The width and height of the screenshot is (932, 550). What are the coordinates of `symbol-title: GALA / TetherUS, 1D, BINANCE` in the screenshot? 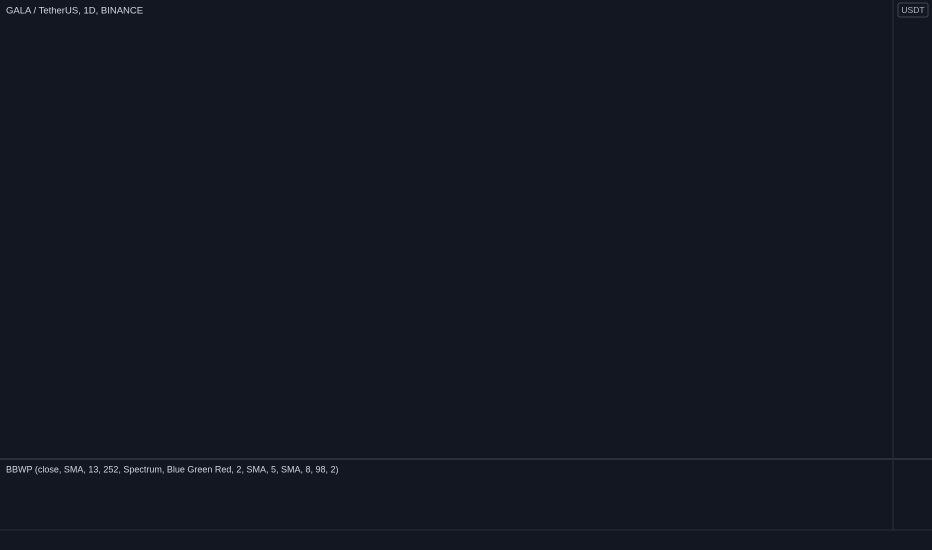 It's located at (74, 11).